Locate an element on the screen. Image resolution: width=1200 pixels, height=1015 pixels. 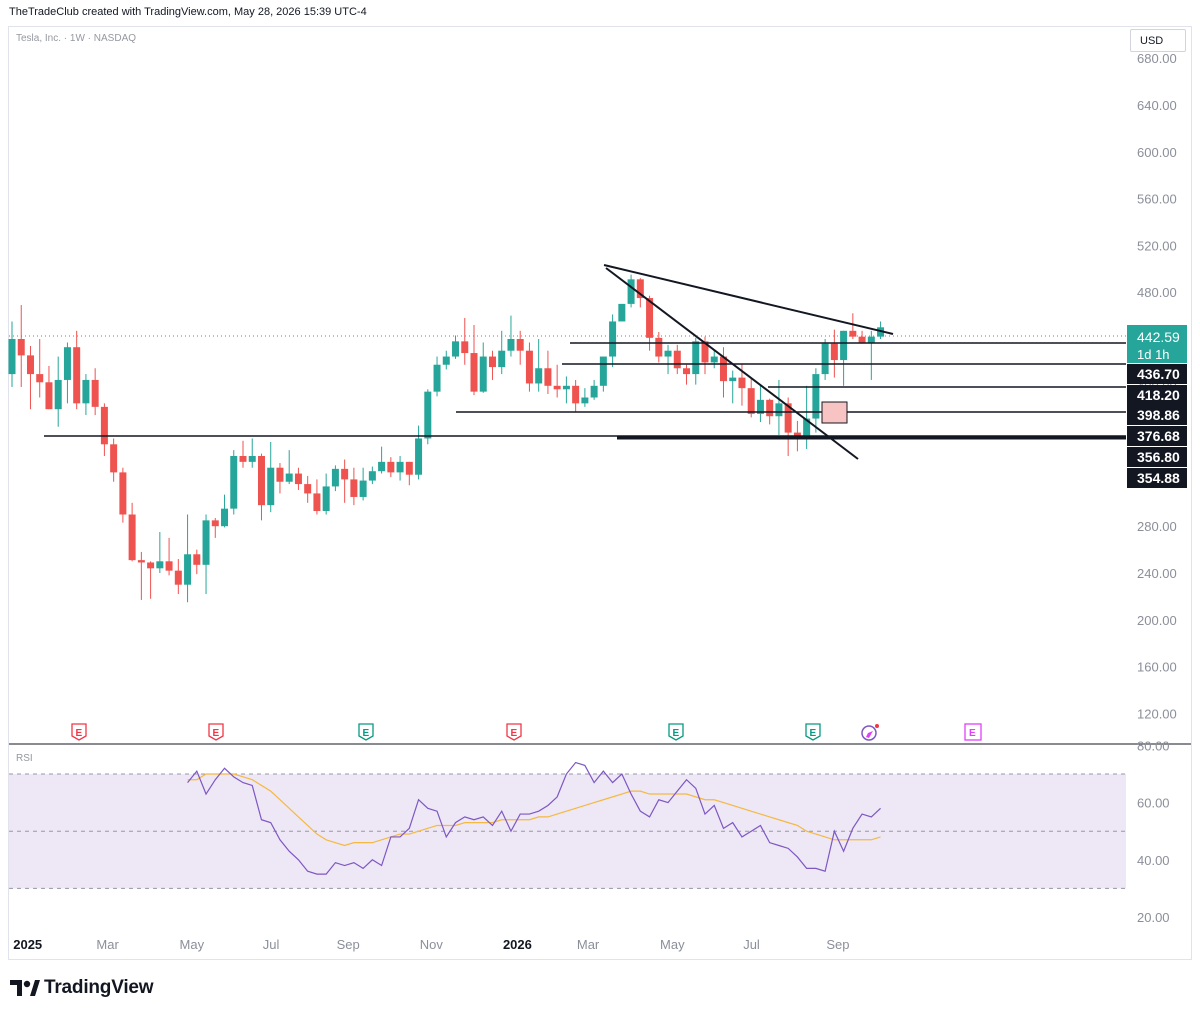
symbol-info: Tesla, Inc. · 1W · NASDAQ is located at coordinates (76, 38).